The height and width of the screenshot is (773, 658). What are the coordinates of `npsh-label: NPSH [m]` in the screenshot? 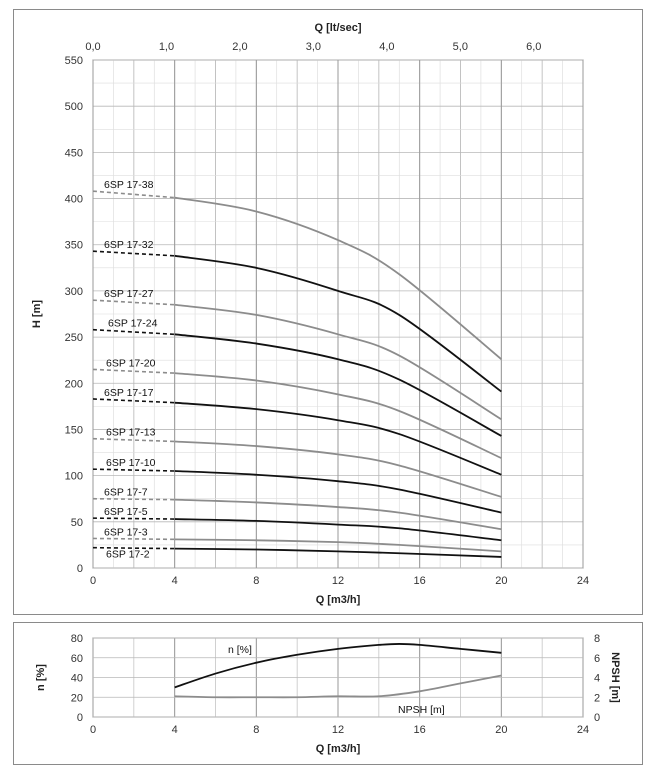 It's located at (421, 710).